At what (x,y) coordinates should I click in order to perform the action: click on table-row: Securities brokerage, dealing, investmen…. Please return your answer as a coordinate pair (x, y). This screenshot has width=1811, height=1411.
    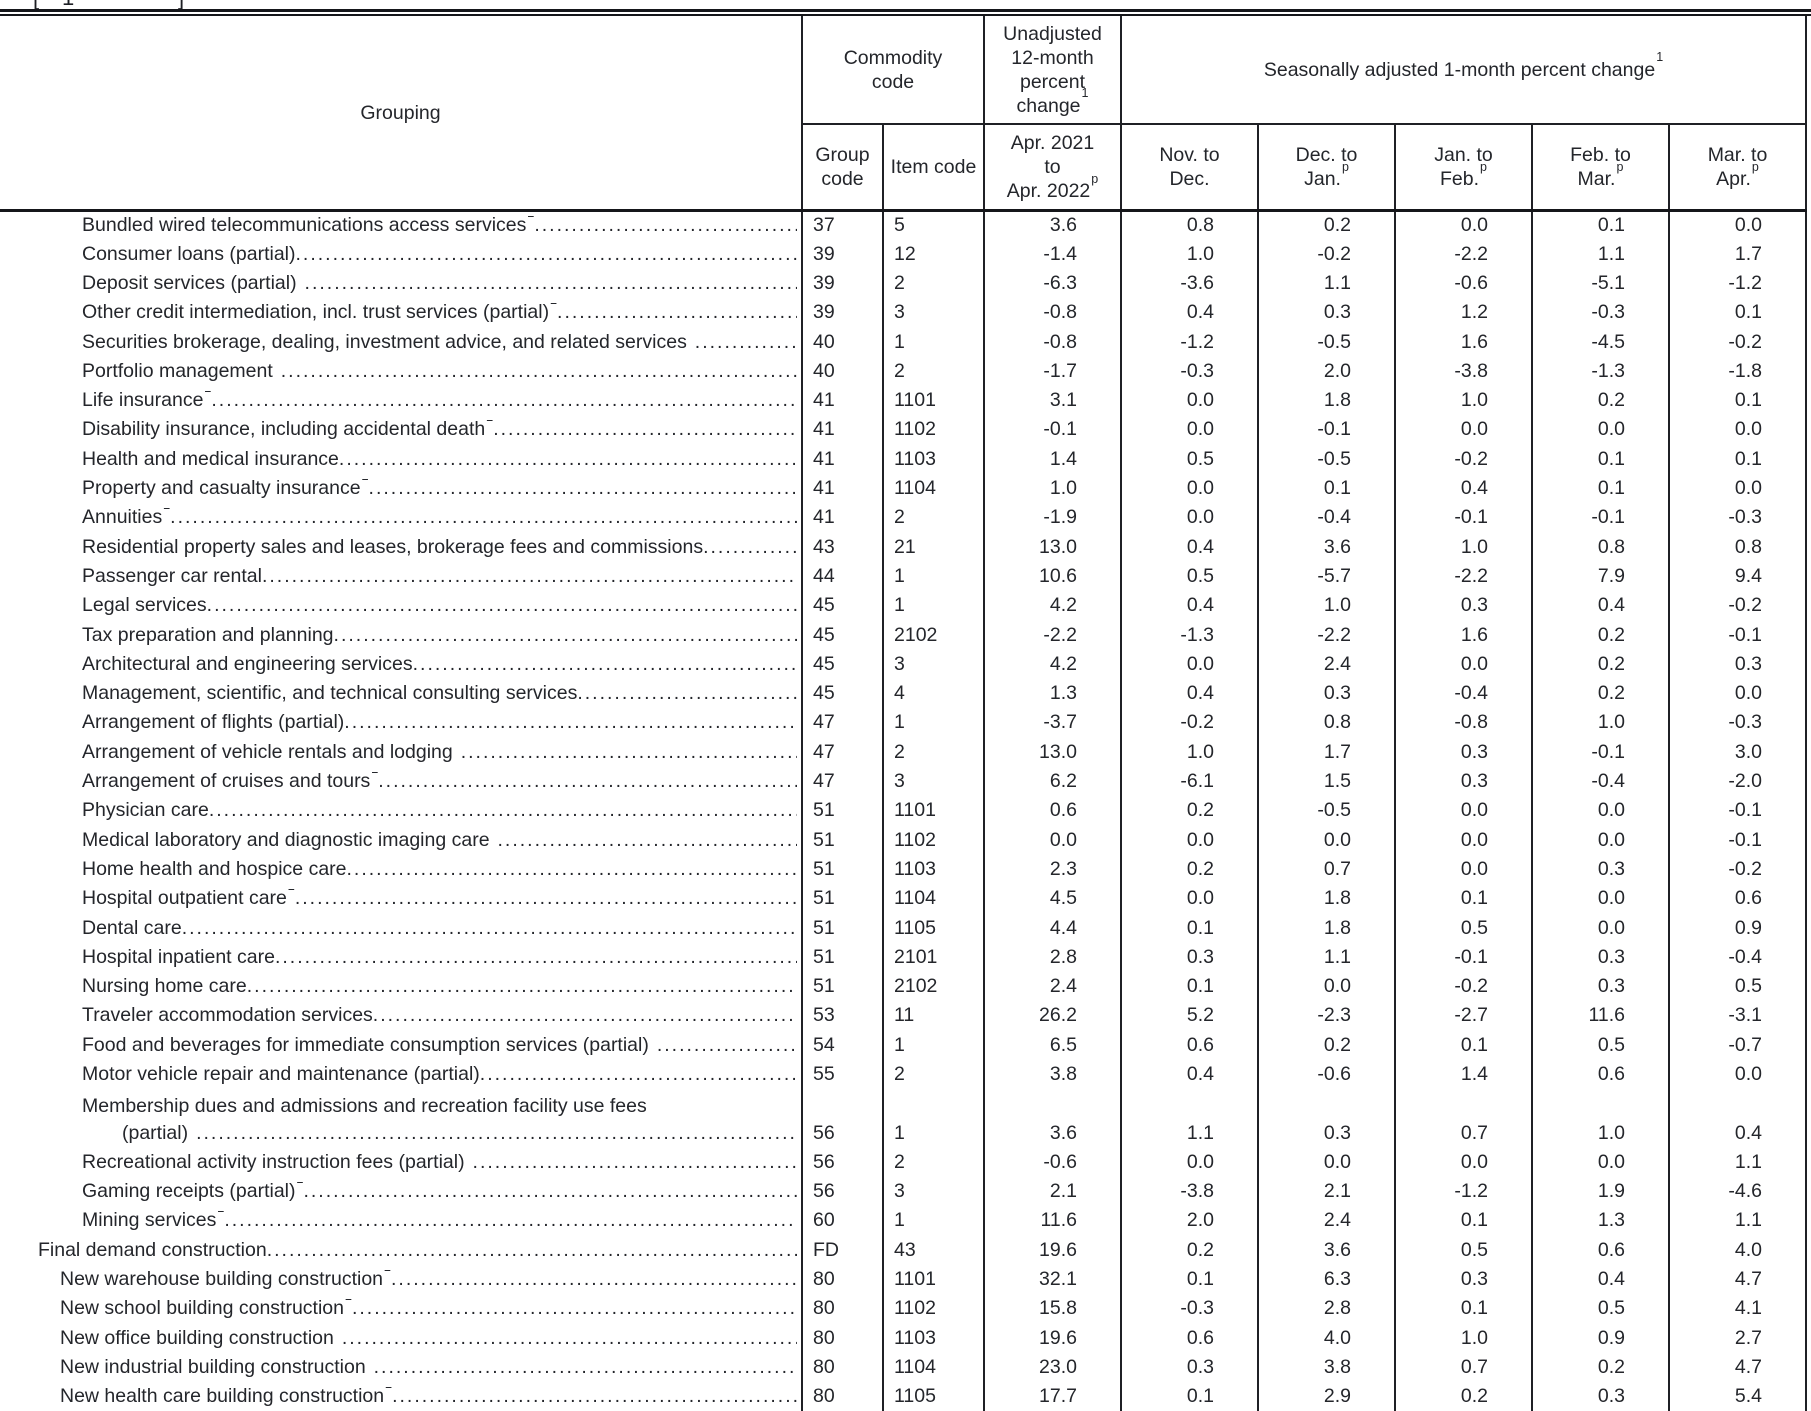
    Looking at the image, I should click on (903, 342).